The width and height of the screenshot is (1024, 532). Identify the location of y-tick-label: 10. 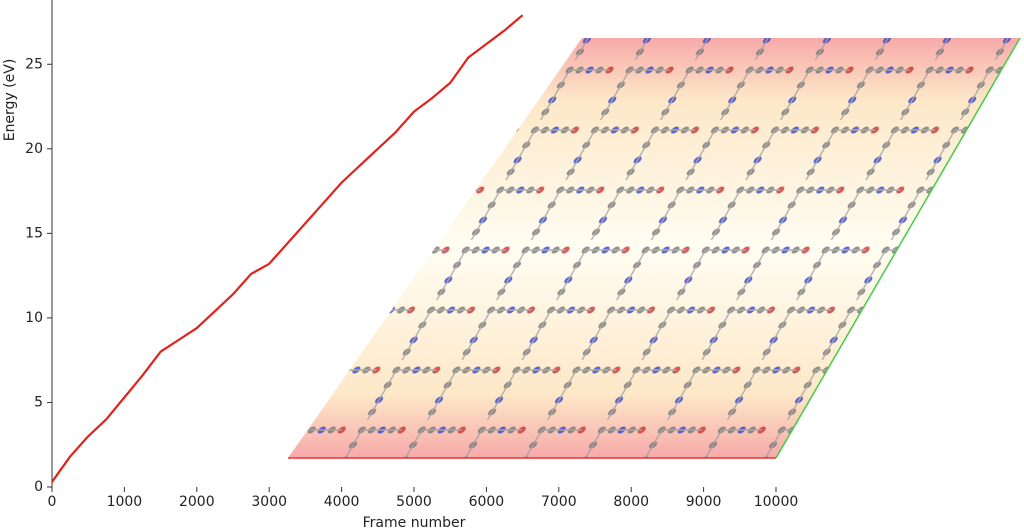
(34, 318).